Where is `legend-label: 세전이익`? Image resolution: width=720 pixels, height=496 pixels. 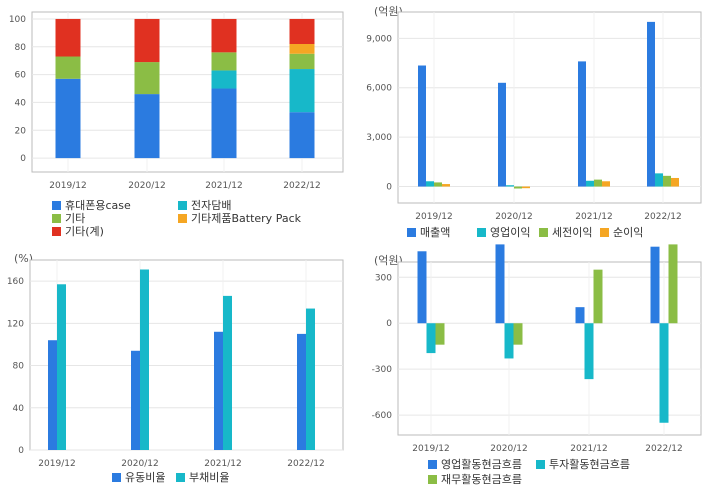 legend-label: 세전이익 is located at coordinates (572, 232).